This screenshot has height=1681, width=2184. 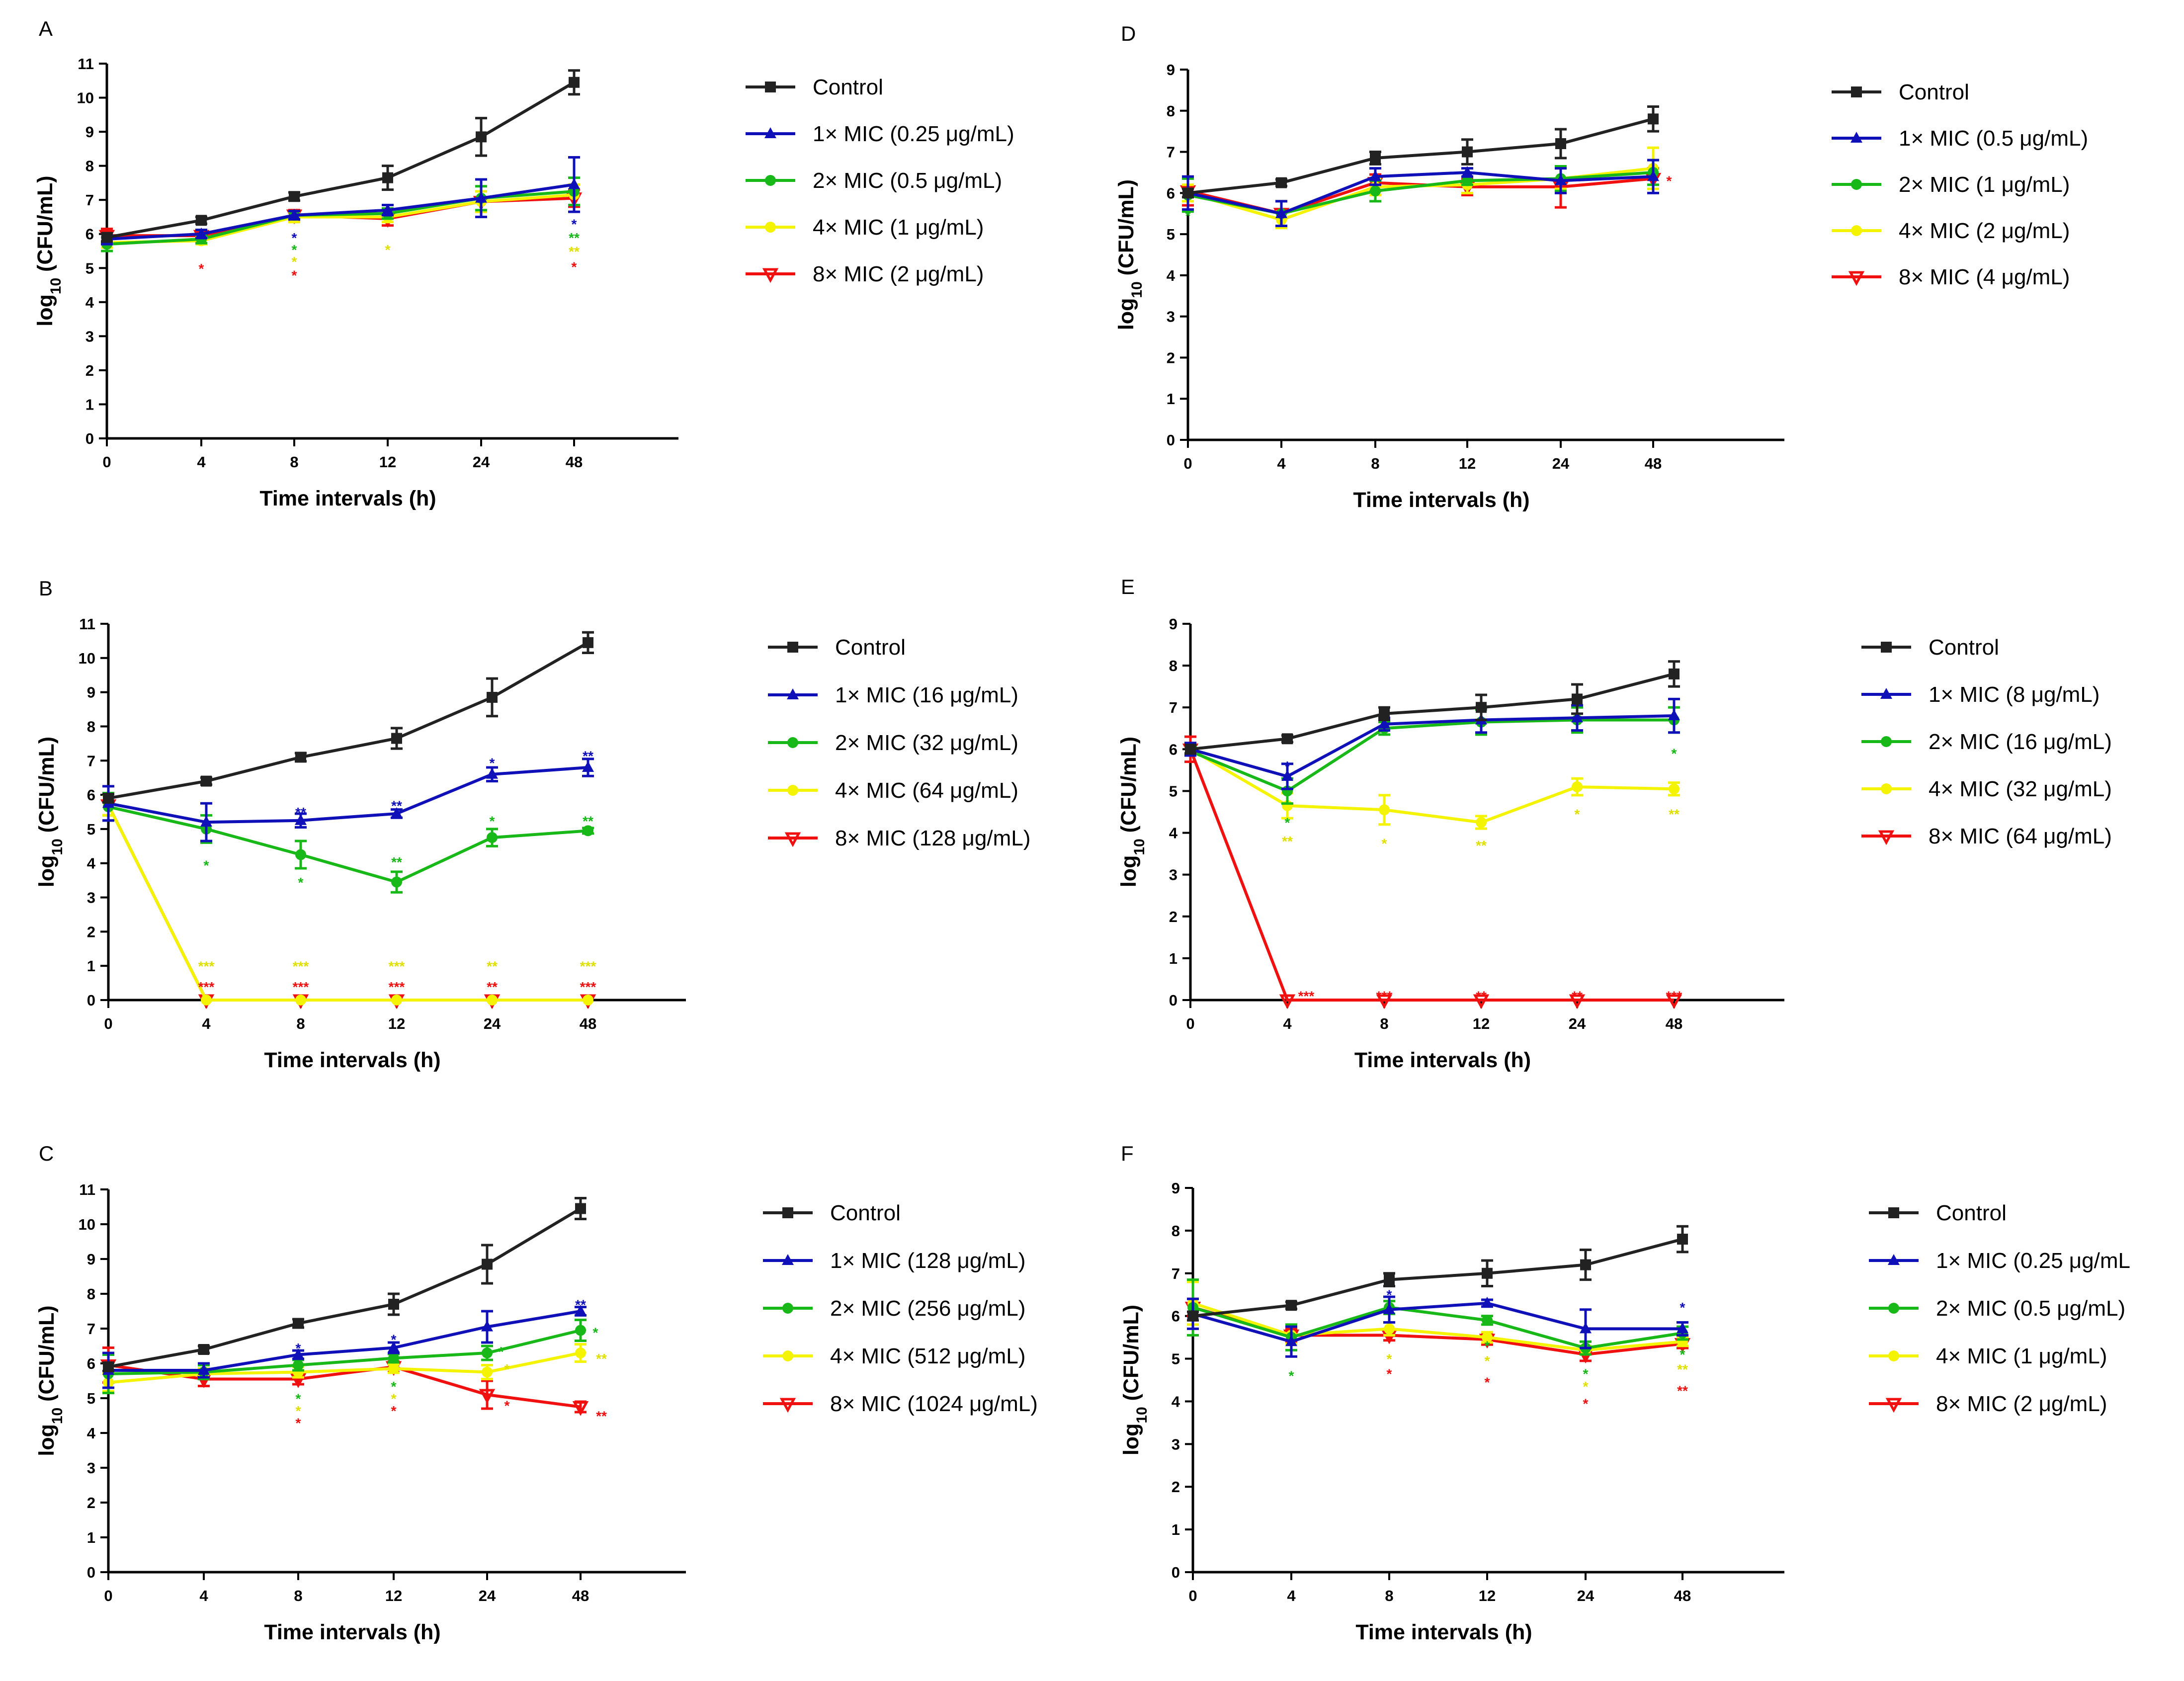 What do you see at coordinates (89, 234) in the screenshot?
I see `y-tick-label: 6` at bounding box center [89, 234].